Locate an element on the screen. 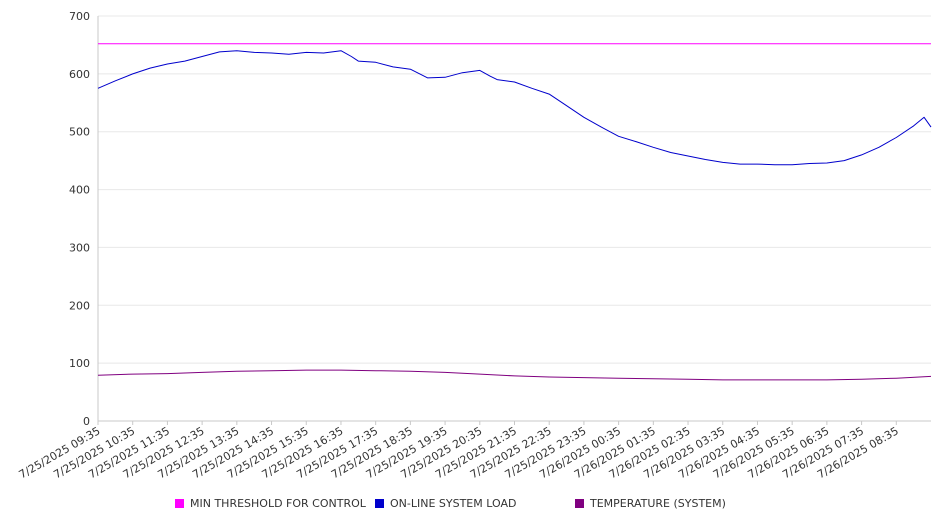 The image size is (946, 530). legend-label-system-load: ON-LINE SYSTEM LOAD is located at coordinates (453, 503).